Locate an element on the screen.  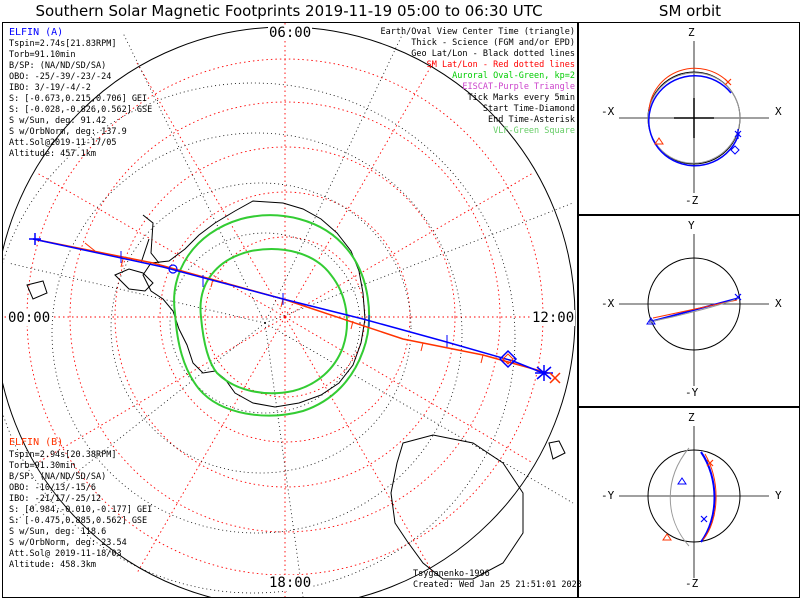
sat-b-info-line: IBO: -21/17/-25/12 is located at coordinates (55, 499).